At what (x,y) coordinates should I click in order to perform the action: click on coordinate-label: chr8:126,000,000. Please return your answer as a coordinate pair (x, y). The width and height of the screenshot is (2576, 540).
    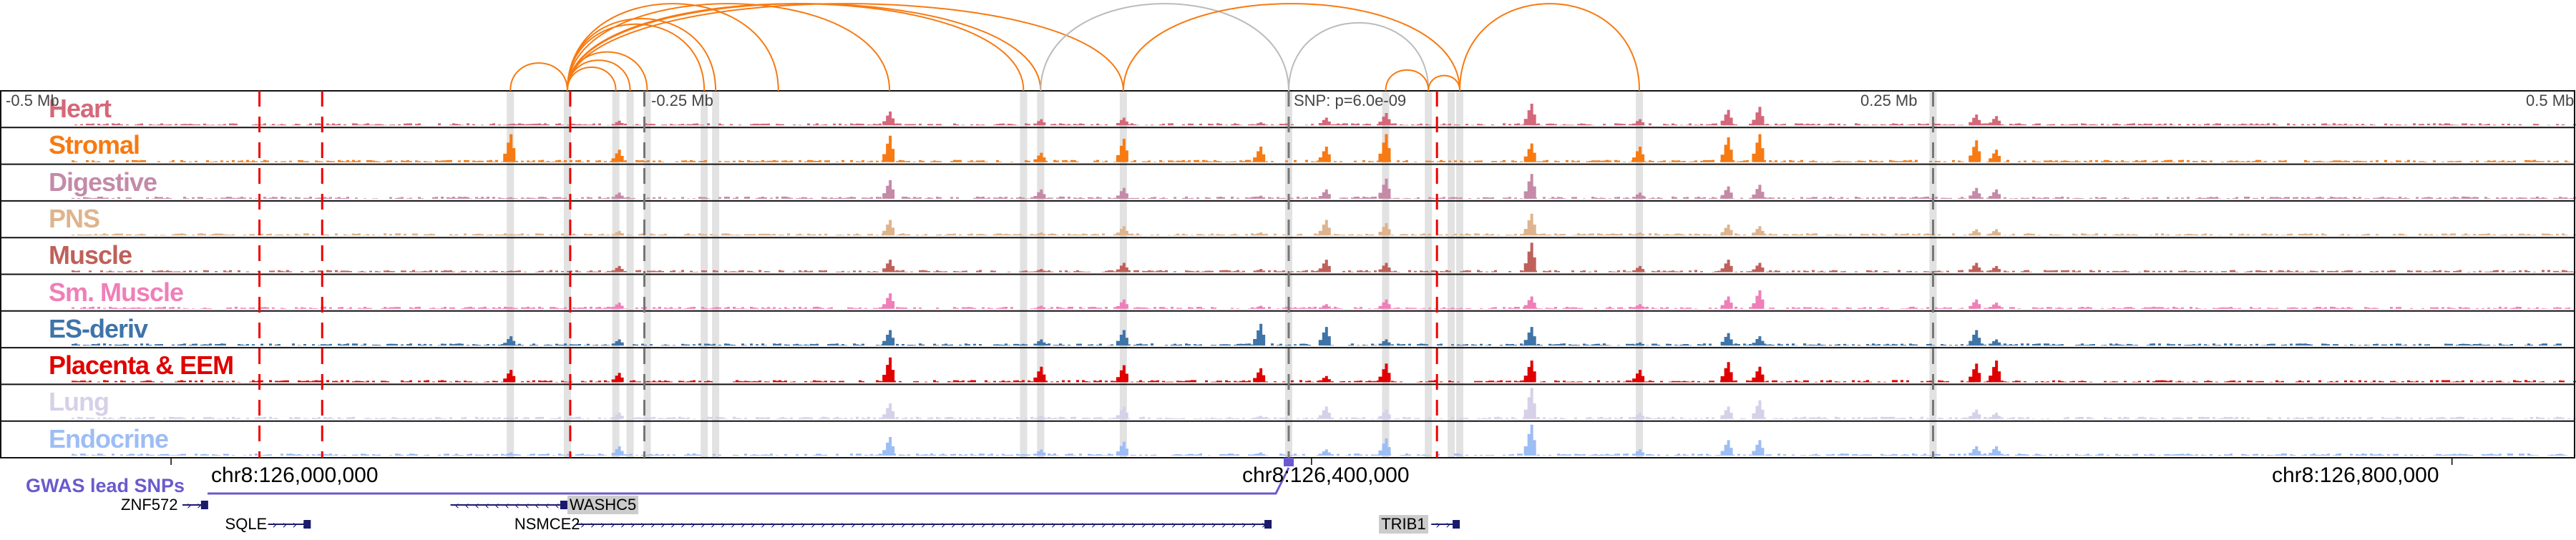
    Looking at the image, I should click on (295, 475).